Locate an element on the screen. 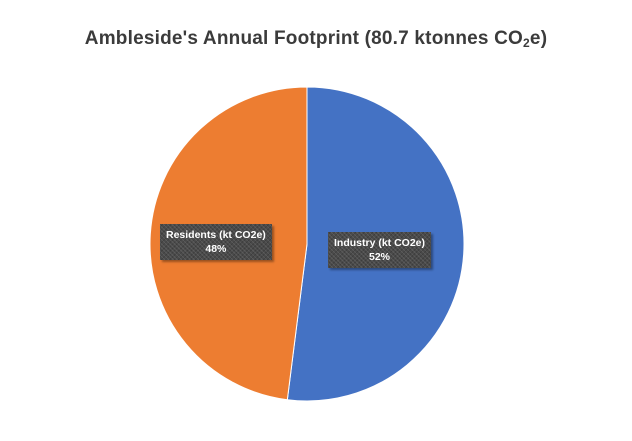 This screenshot has height=441, width=632. data-label-residents-name: Residents (kt CO2e) is located at coordinates (216, 235).